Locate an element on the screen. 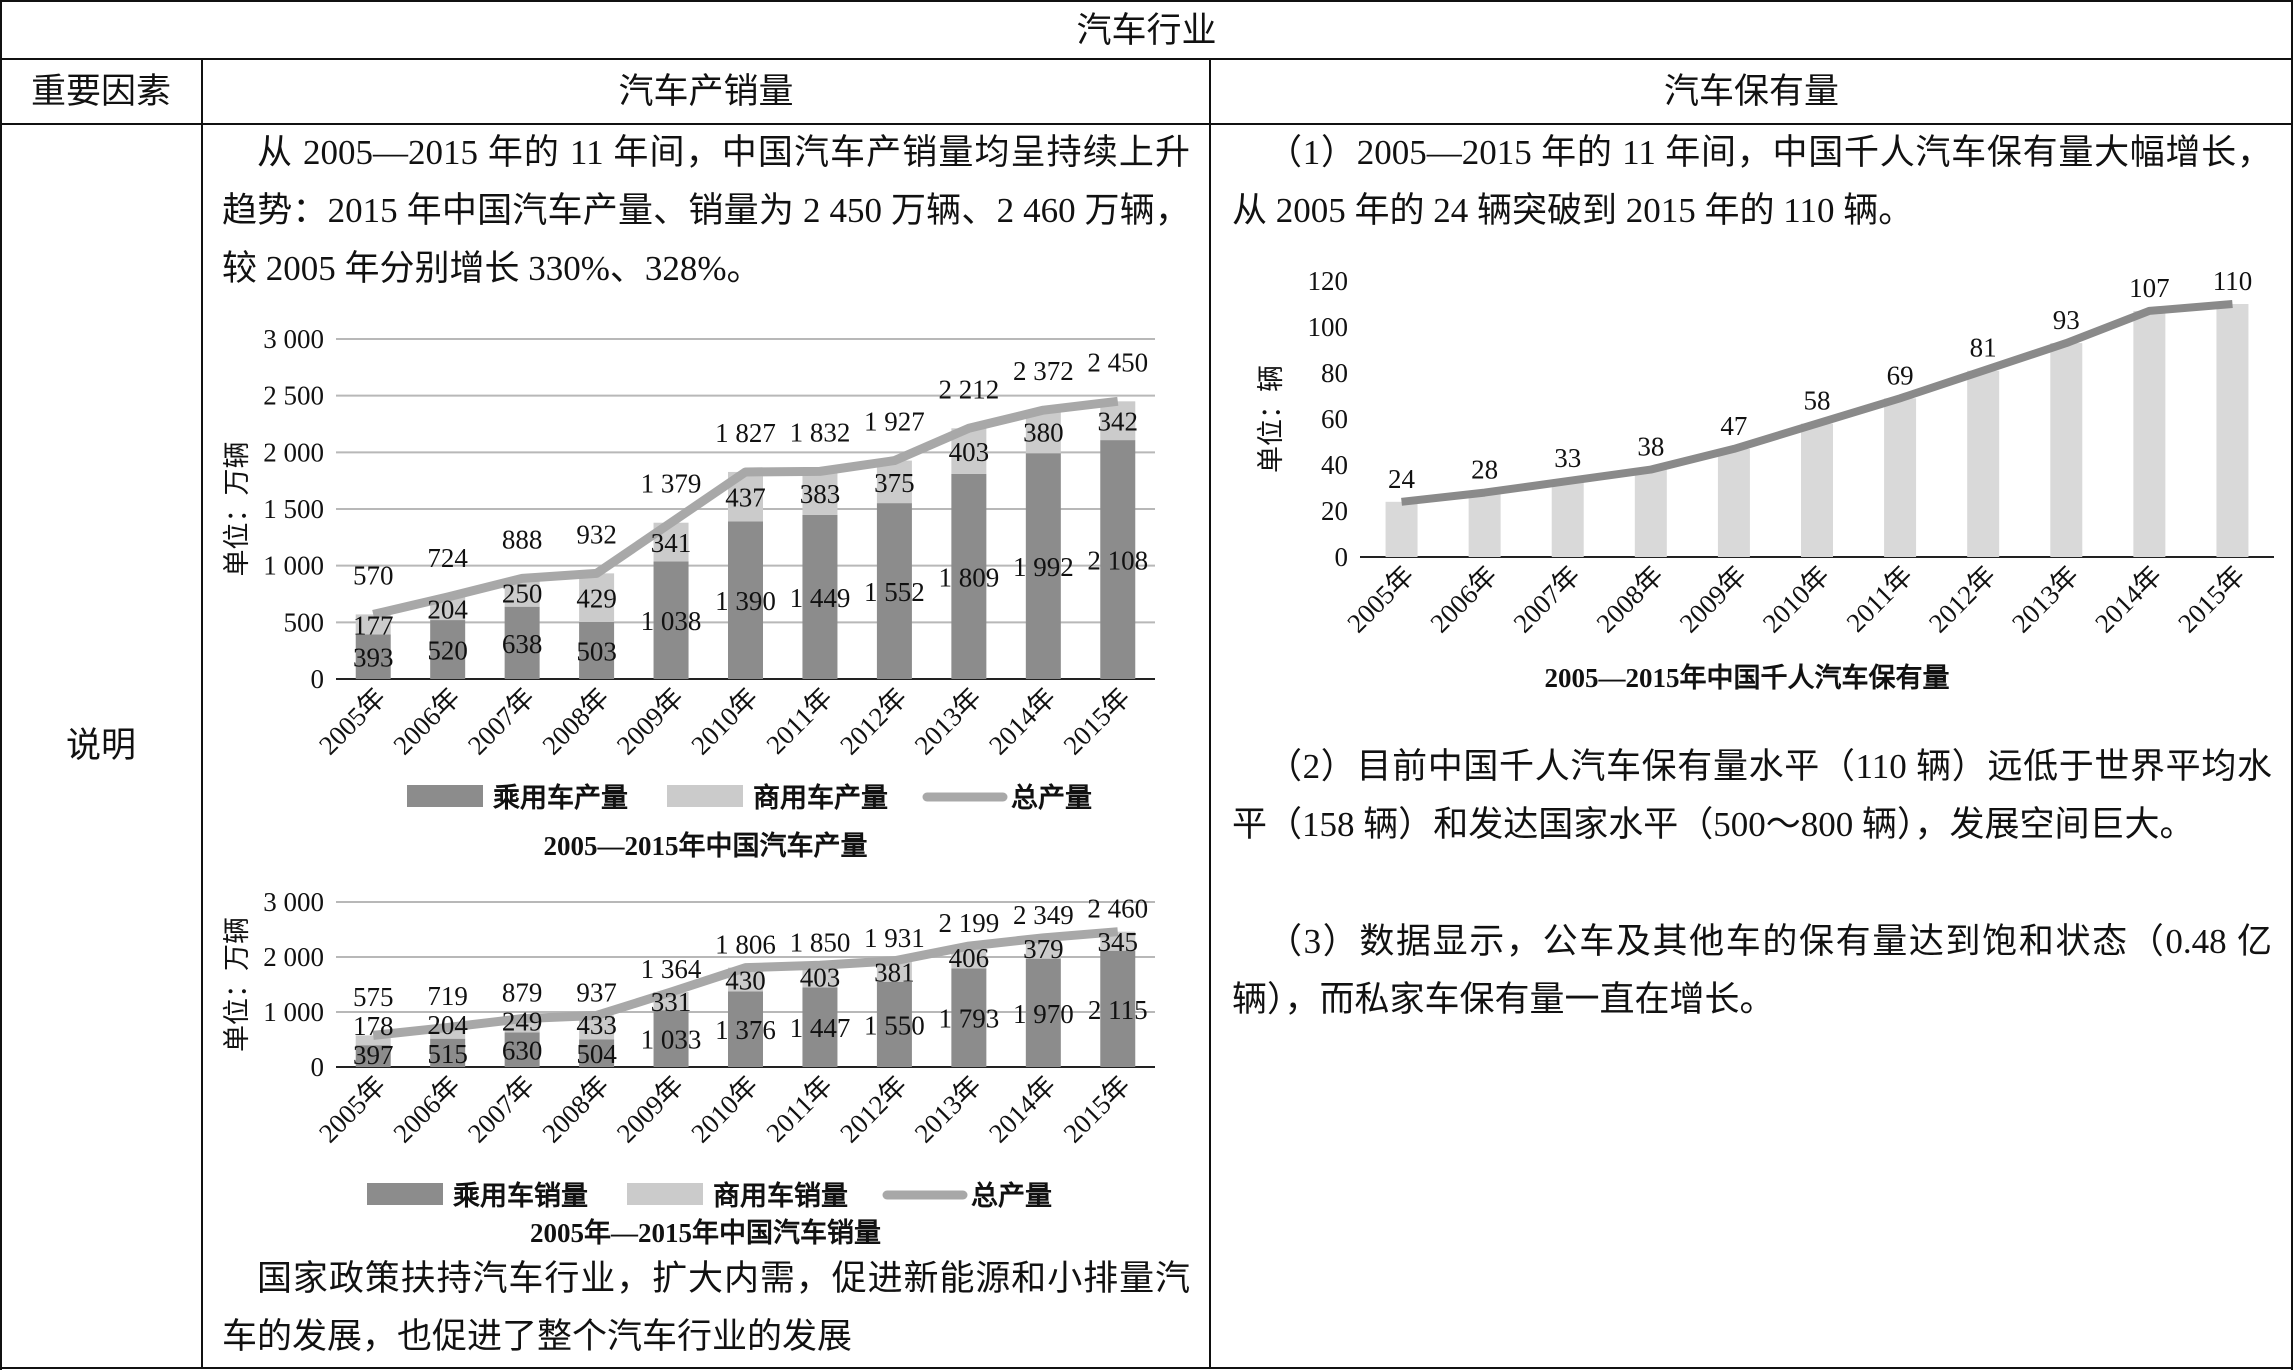 The image size is (2293, 1370). ownership-line is located at coordinates (1817, 403).